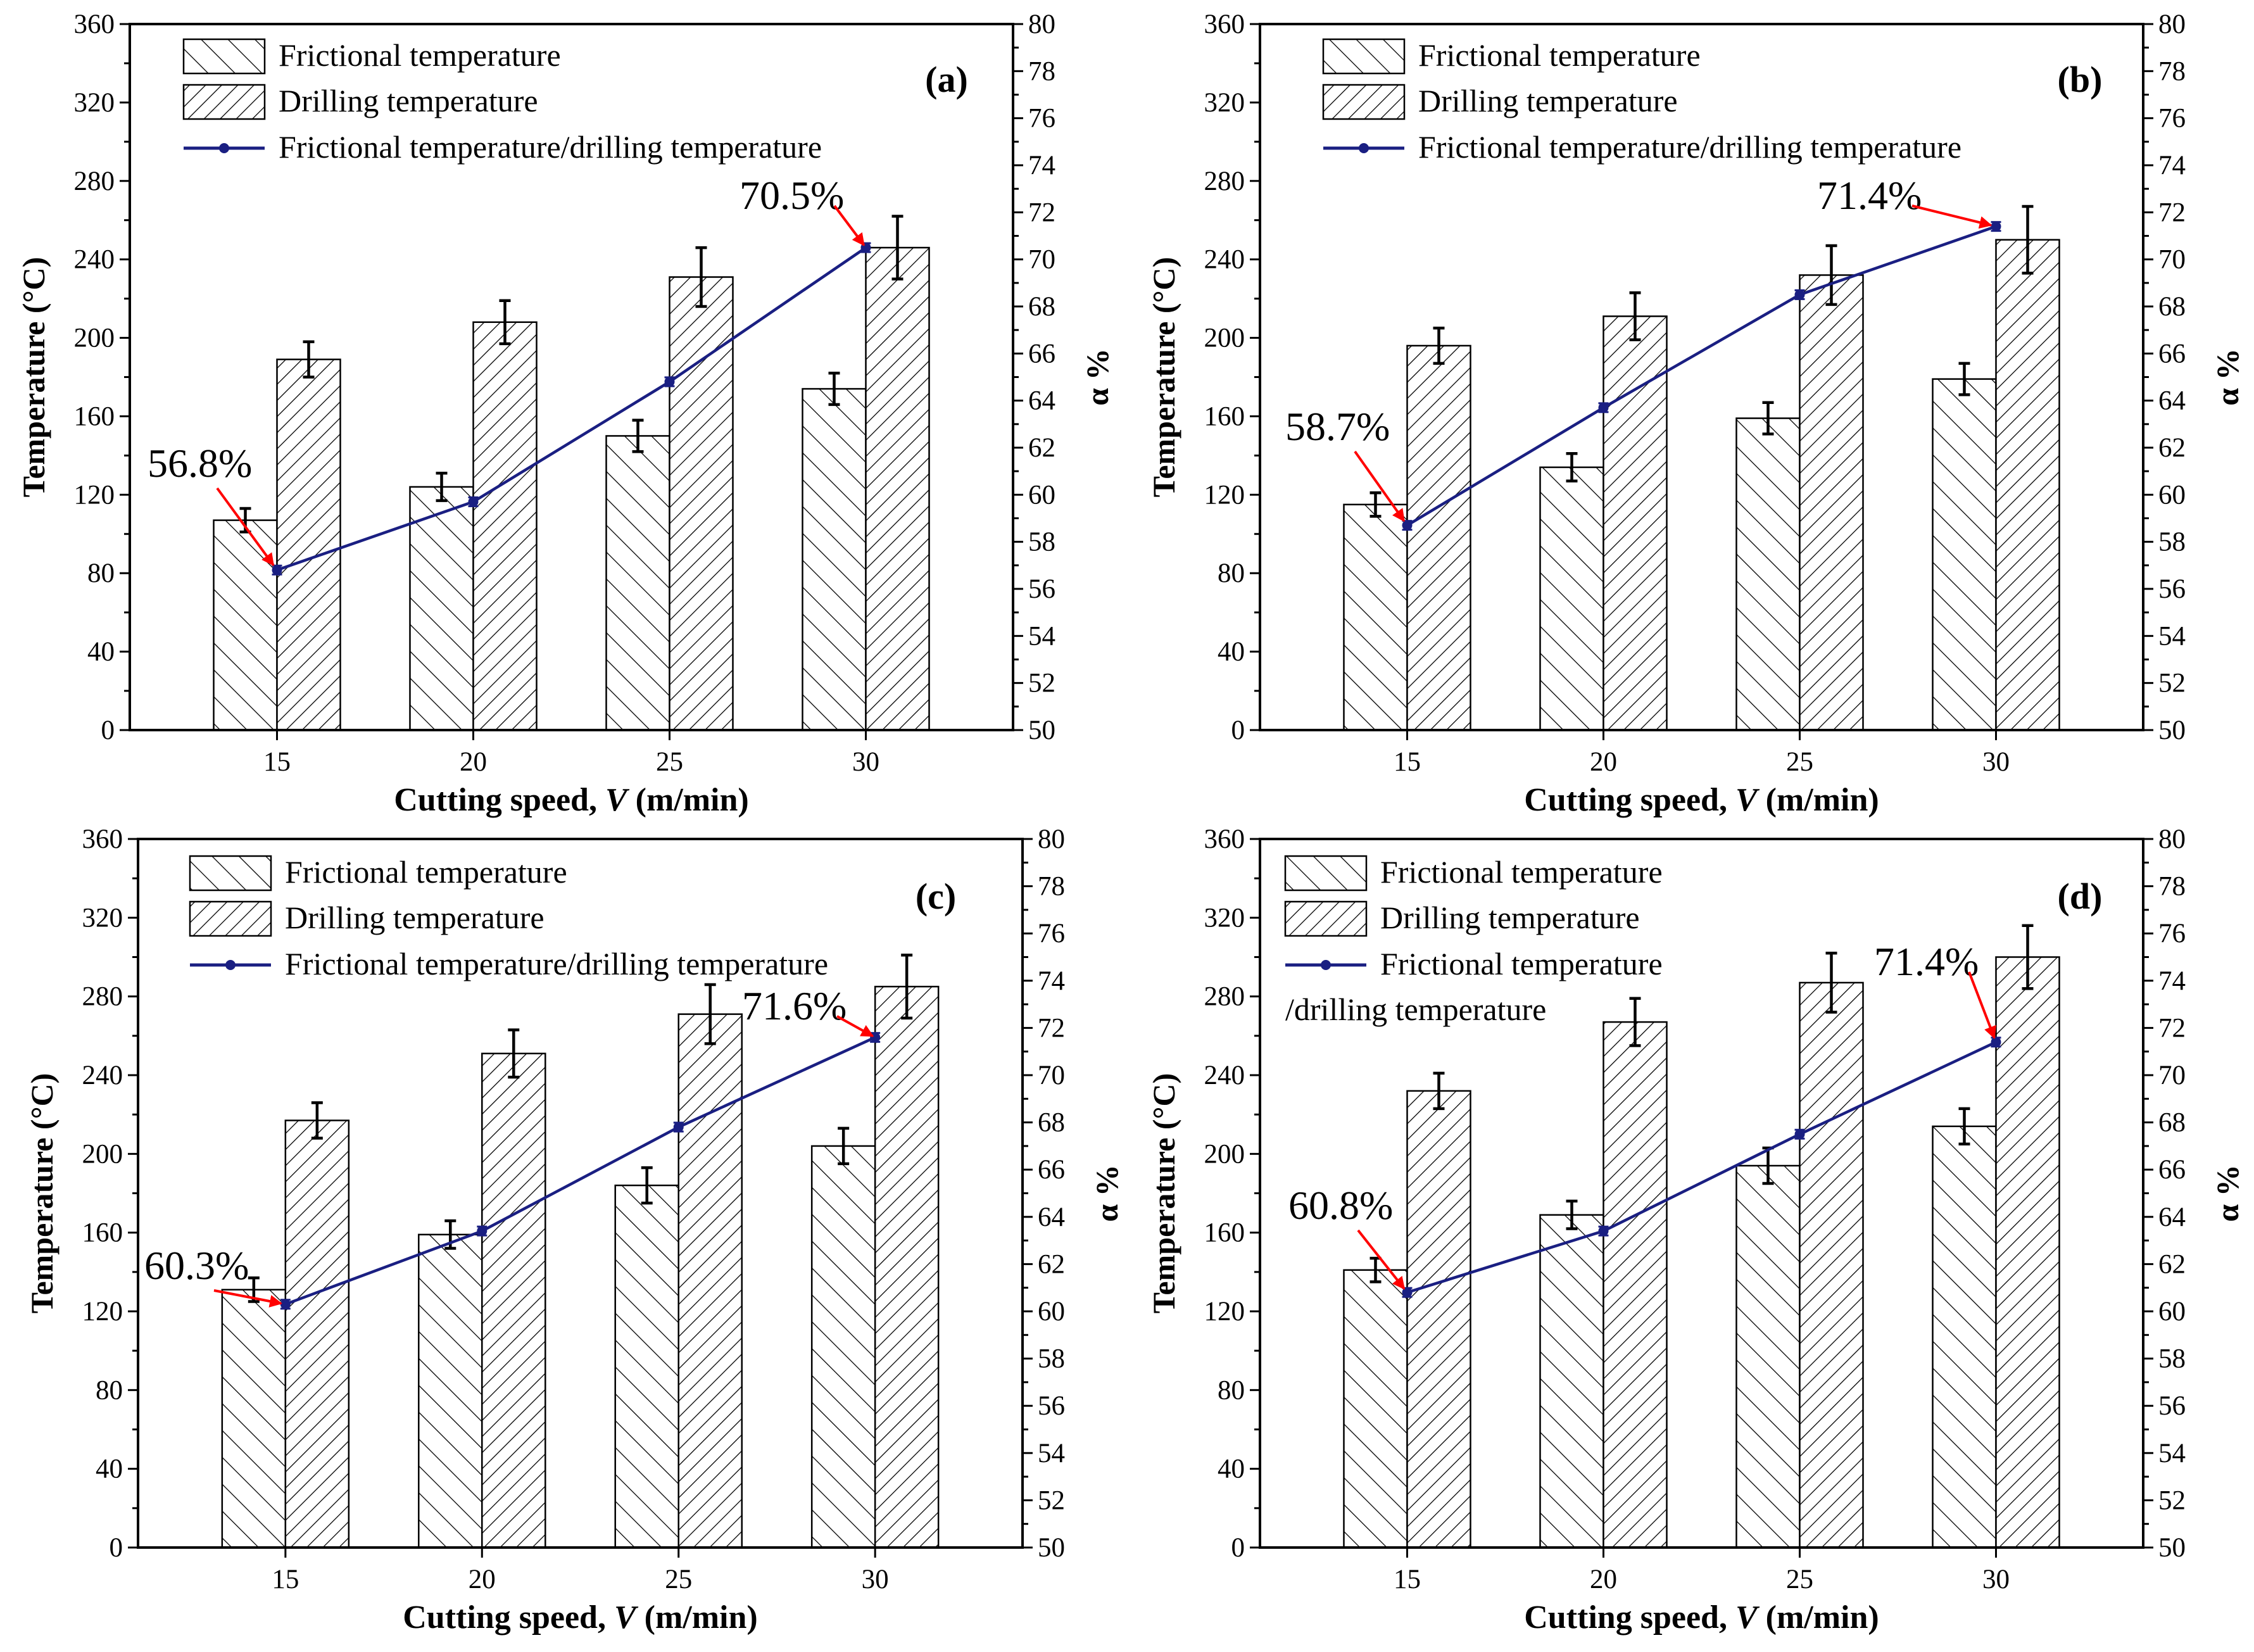 This screenshot has height=1652, width=2254. I want to click on annotation-label: 58.7%, so click(1337, 427).